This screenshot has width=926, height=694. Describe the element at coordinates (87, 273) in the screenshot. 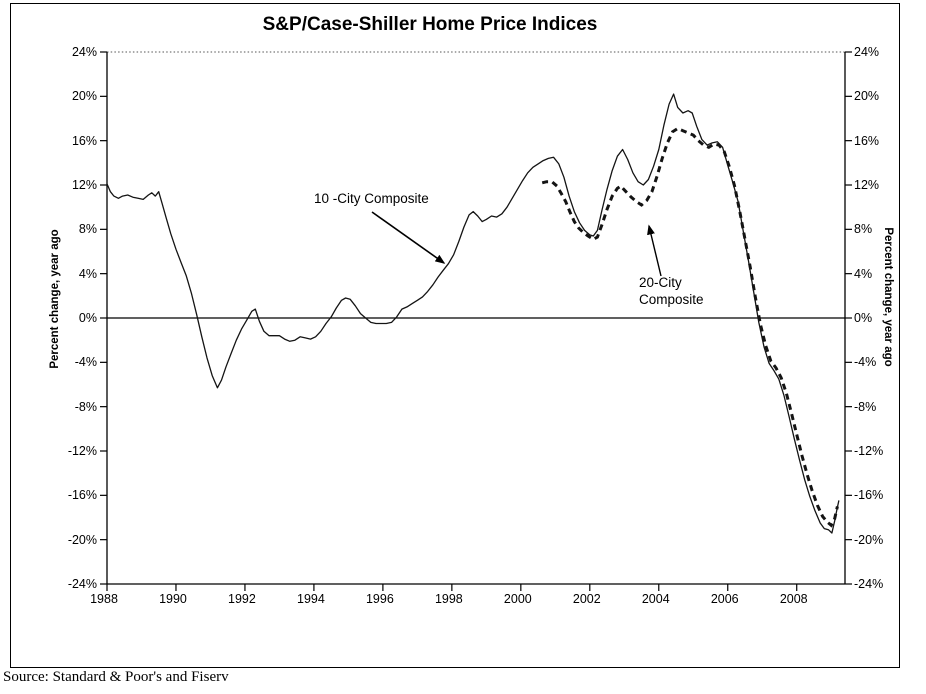

I see `left-y-tick-label: 4%` at that location.